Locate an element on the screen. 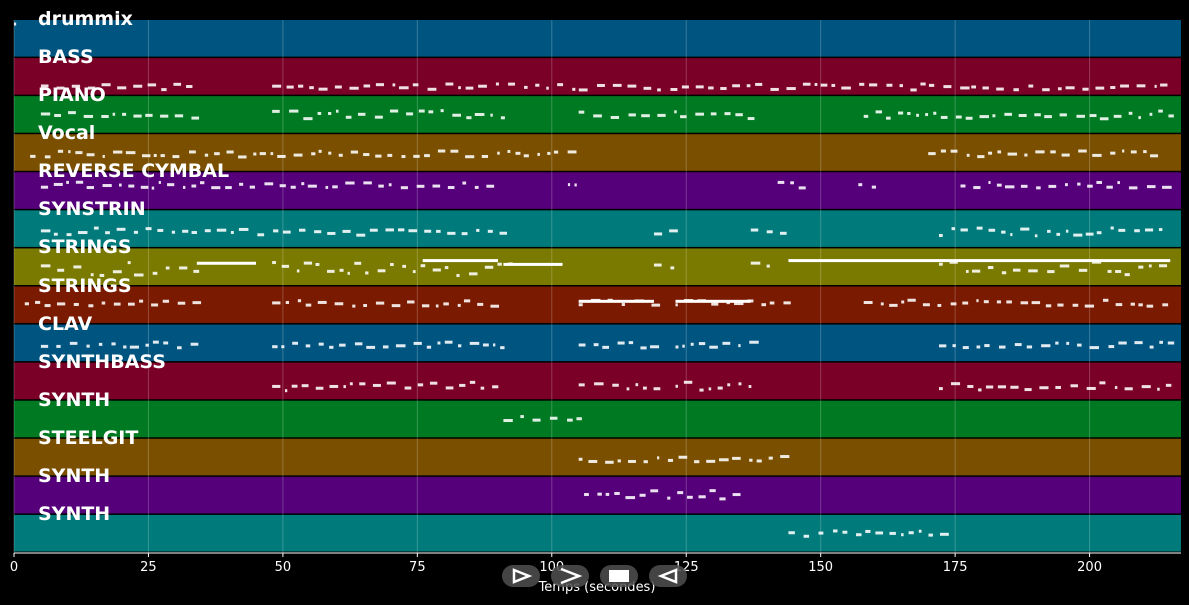 Image resolution: width=1189 pixels, height=605 pixels. track-label: BASS is located at coordinates (66, 57).